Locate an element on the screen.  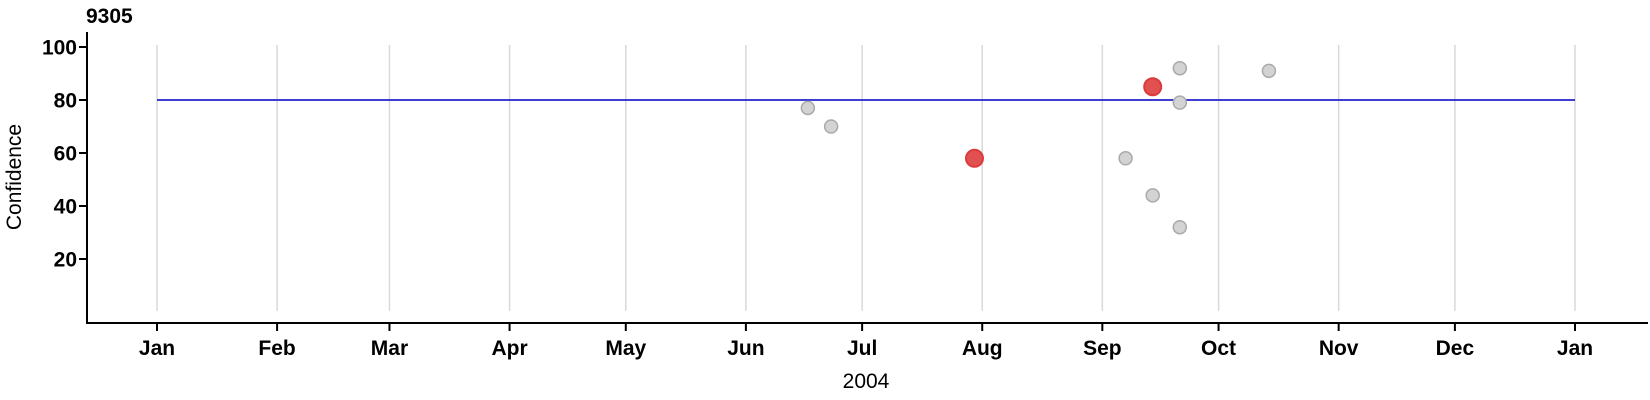
y-tick-label: 100 is located at coordinates (59, 48).